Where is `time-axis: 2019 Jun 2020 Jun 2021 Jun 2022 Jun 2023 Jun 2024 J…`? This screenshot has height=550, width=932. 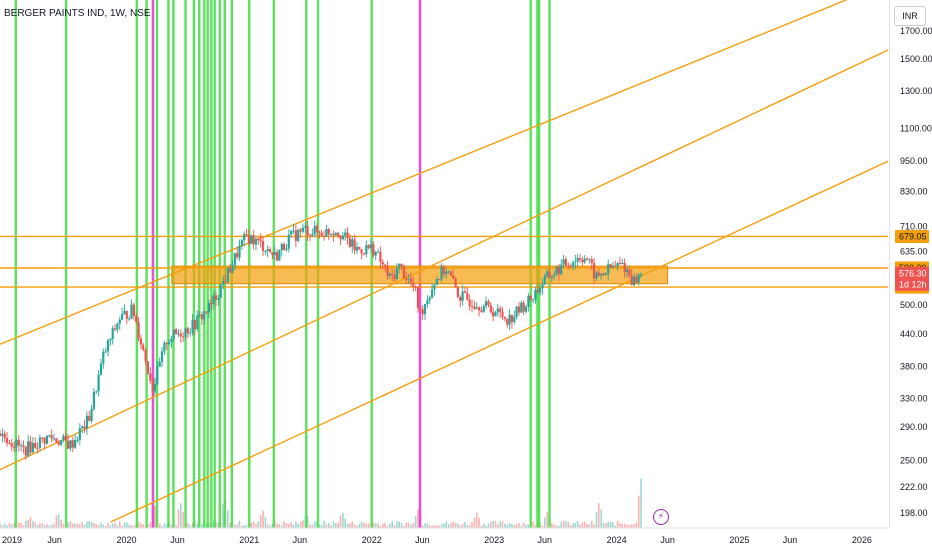
time-axis: 2019 Jun 2020 Jun 2021 Jun 2022 Jun 2023 Jun 2024 J… is located at coordinates (444, 536).